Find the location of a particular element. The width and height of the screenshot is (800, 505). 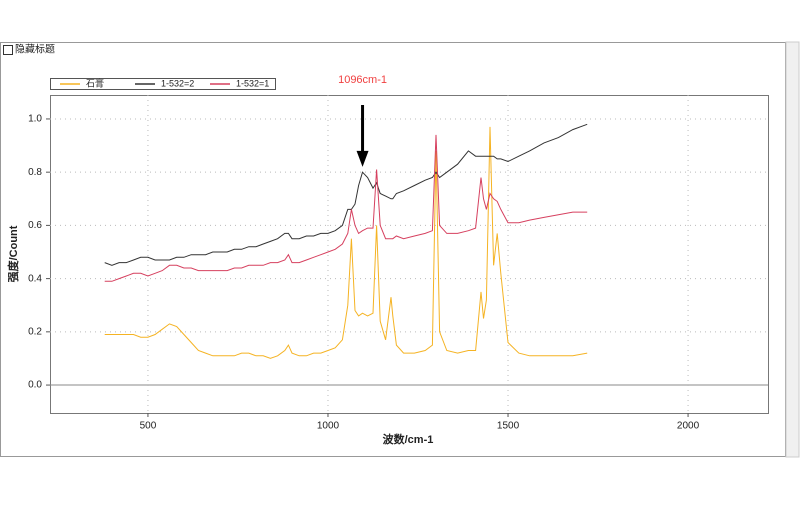

legend-label: 1-532=2 is located at coordinates (177, 83).